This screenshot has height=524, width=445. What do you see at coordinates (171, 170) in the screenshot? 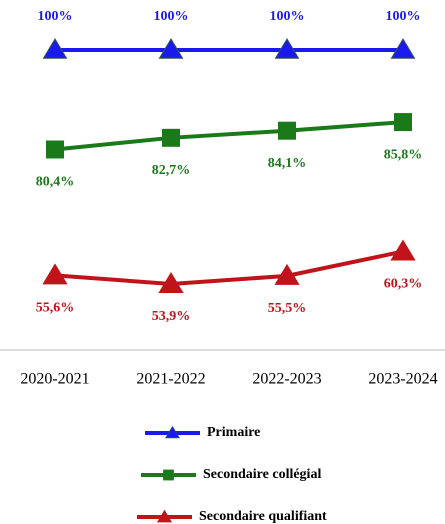
I see `value-label: 82,7%` at bounding box center [171, 170].